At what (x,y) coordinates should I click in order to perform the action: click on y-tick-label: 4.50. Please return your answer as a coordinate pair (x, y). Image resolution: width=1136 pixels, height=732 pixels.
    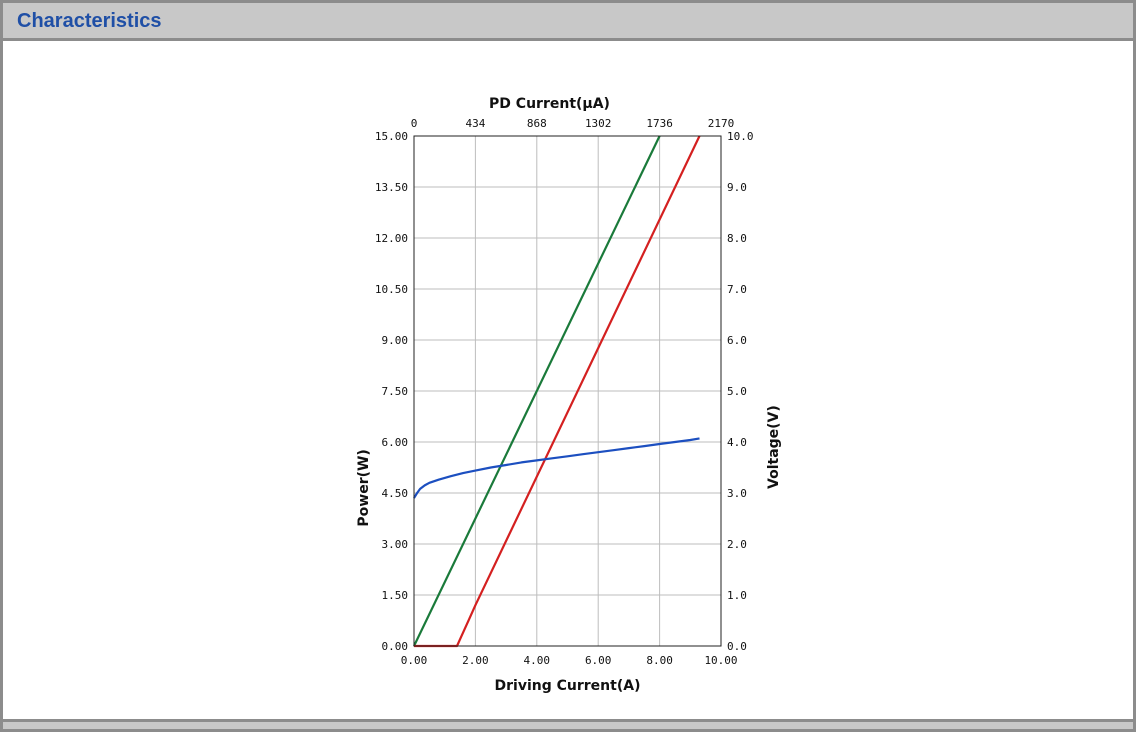
    Looking at the image, I should click on (395, 493).